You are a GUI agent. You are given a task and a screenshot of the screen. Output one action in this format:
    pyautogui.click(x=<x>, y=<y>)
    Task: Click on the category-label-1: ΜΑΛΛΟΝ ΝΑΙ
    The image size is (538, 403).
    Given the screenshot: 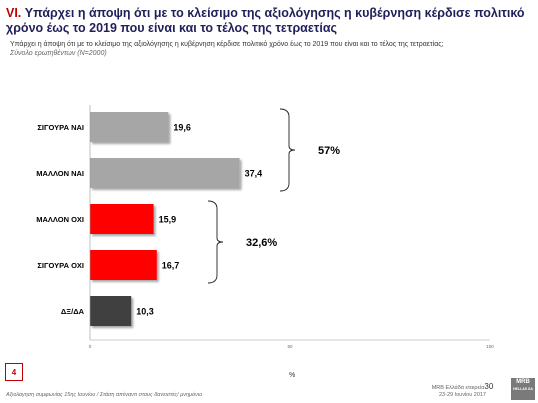 What is the action you would take?
    pyautogui.click(x=60, y=173)
    